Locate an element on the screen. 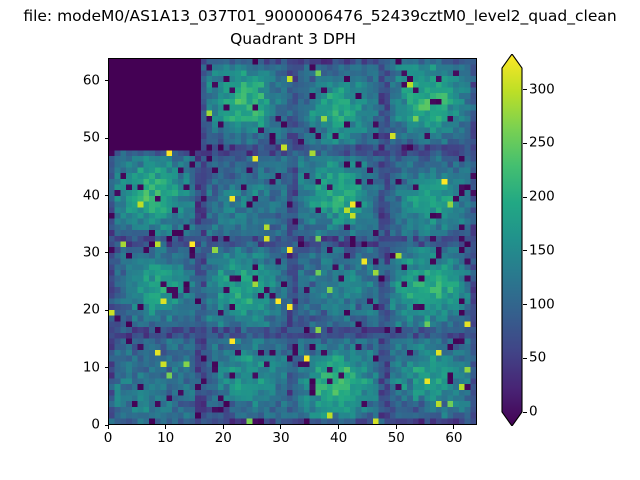  y-tick-label: 30 is located at coordinates (91, 252).